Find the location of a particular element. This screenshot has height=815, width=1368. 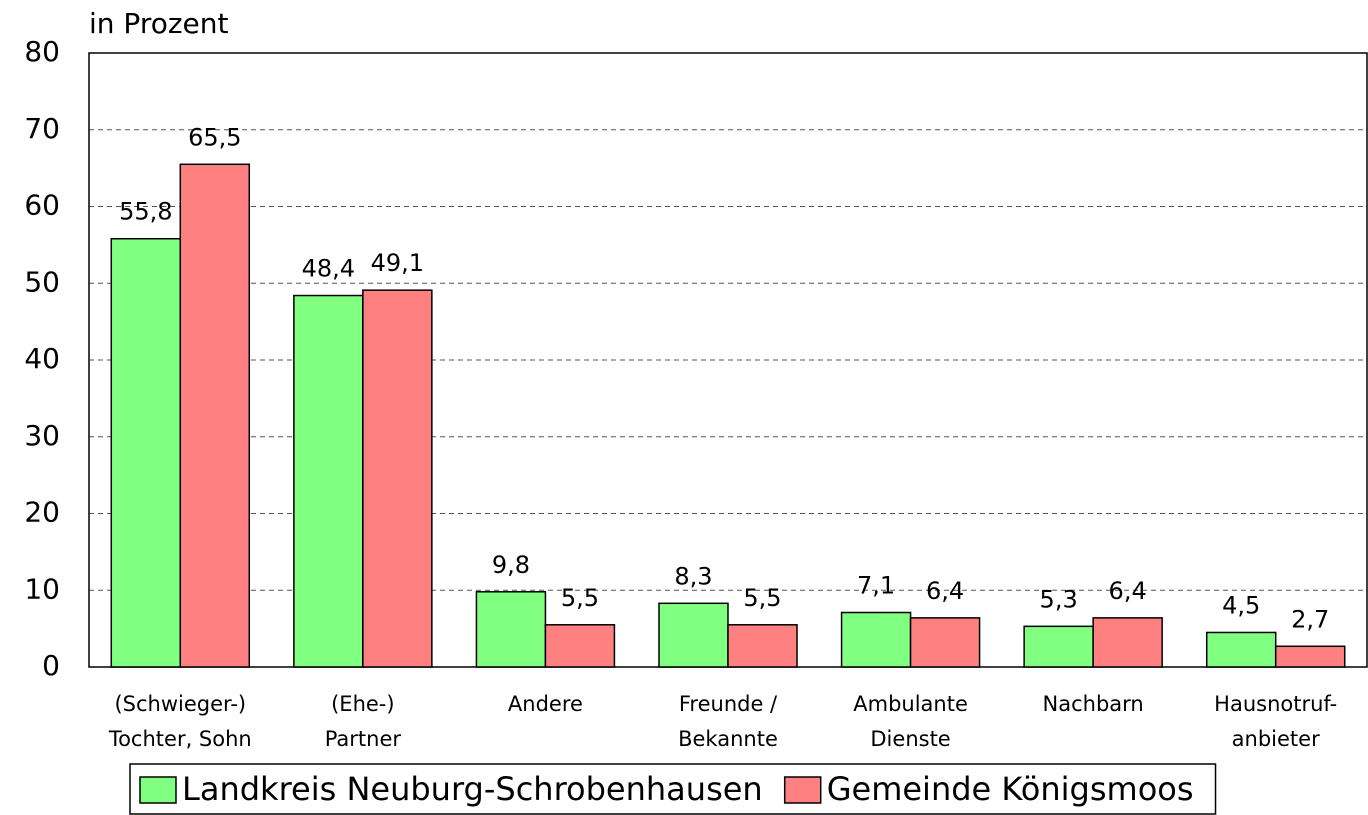

legend-box is located at coordinates (673, 789).